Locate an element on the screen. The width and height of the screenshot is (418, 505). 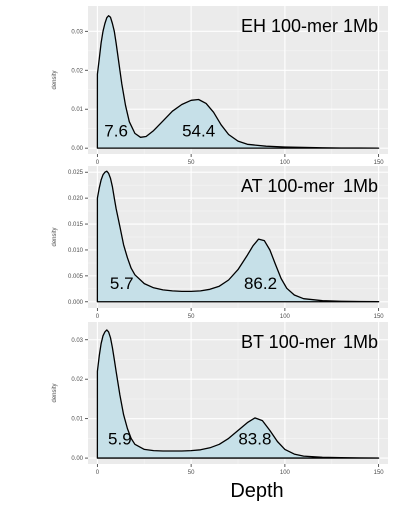
peak-depth-label: 83.8 is located at coordinates (254, 438).